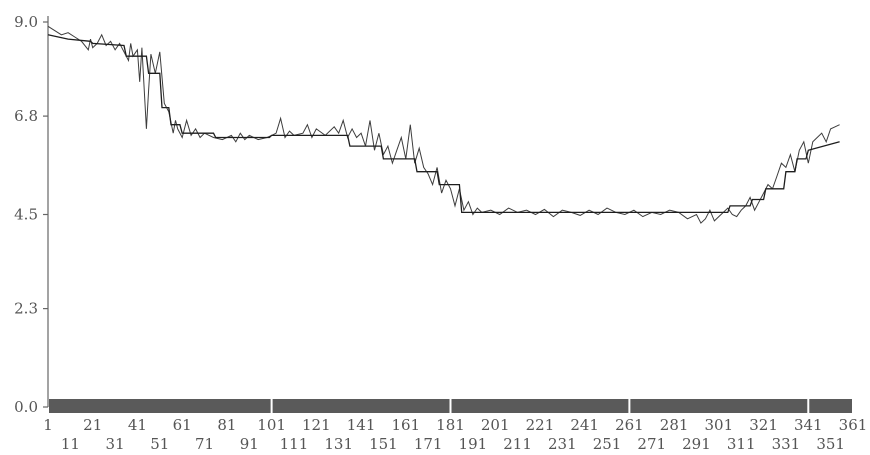 Image resolution: width=870 pixels, height=455 pixels. What do you see at coordinates (226, 425) in the screenshot?
I see `x-tick-label: 81` at bounding box center [226, 425].